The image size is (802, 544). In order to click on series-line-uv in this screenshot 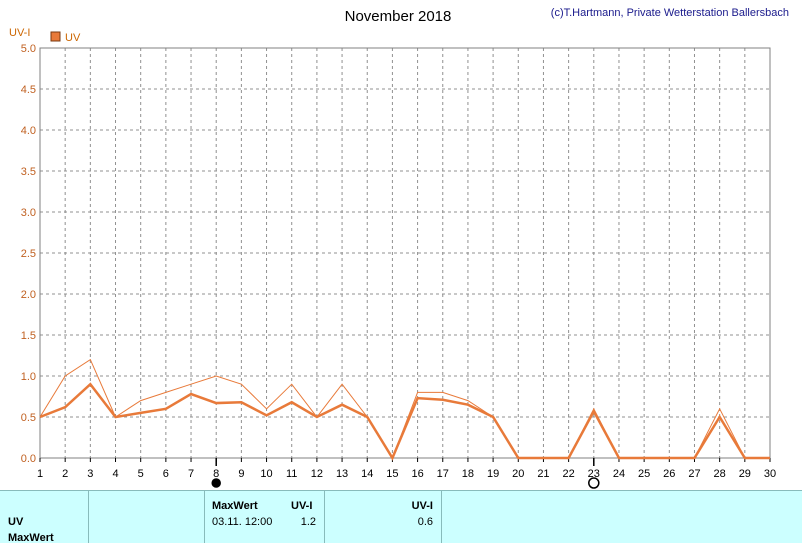, I will do `click(404, 421)`.